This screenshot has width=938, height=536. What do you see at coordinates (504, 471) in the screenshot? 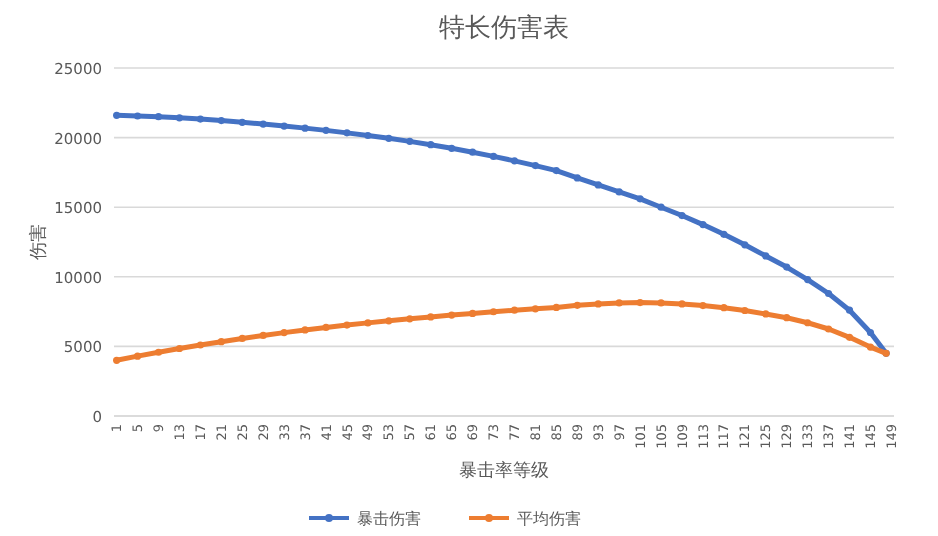
I see `x-axis-title: 暴击率等级` at bounding box center [504, 471].